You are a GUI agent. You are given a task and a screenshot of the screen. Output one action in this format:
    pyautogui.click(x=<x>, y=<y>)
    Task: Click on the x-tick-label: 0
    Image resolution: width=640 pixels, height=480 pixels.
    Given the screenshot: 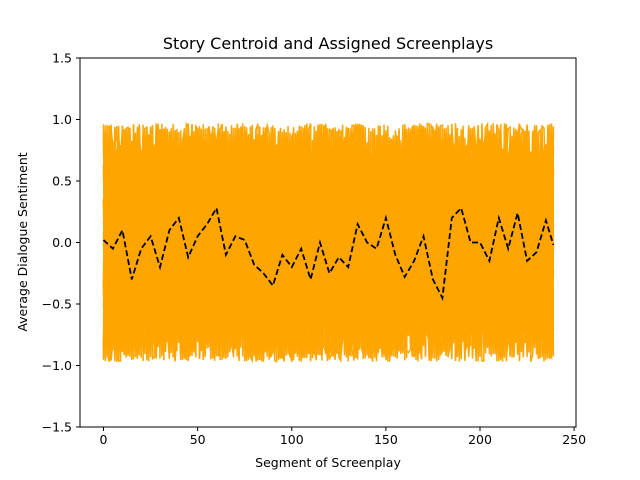 What is the action you would take?
    pyautogui.click(x=104, y=439)
    